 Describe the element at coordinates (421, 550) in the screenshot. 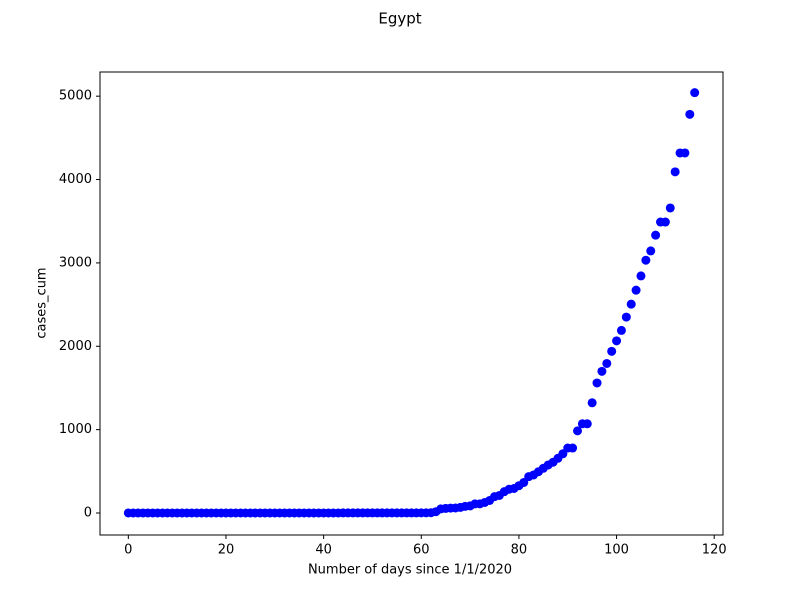

I see `x-tick-label: 60` at that location.